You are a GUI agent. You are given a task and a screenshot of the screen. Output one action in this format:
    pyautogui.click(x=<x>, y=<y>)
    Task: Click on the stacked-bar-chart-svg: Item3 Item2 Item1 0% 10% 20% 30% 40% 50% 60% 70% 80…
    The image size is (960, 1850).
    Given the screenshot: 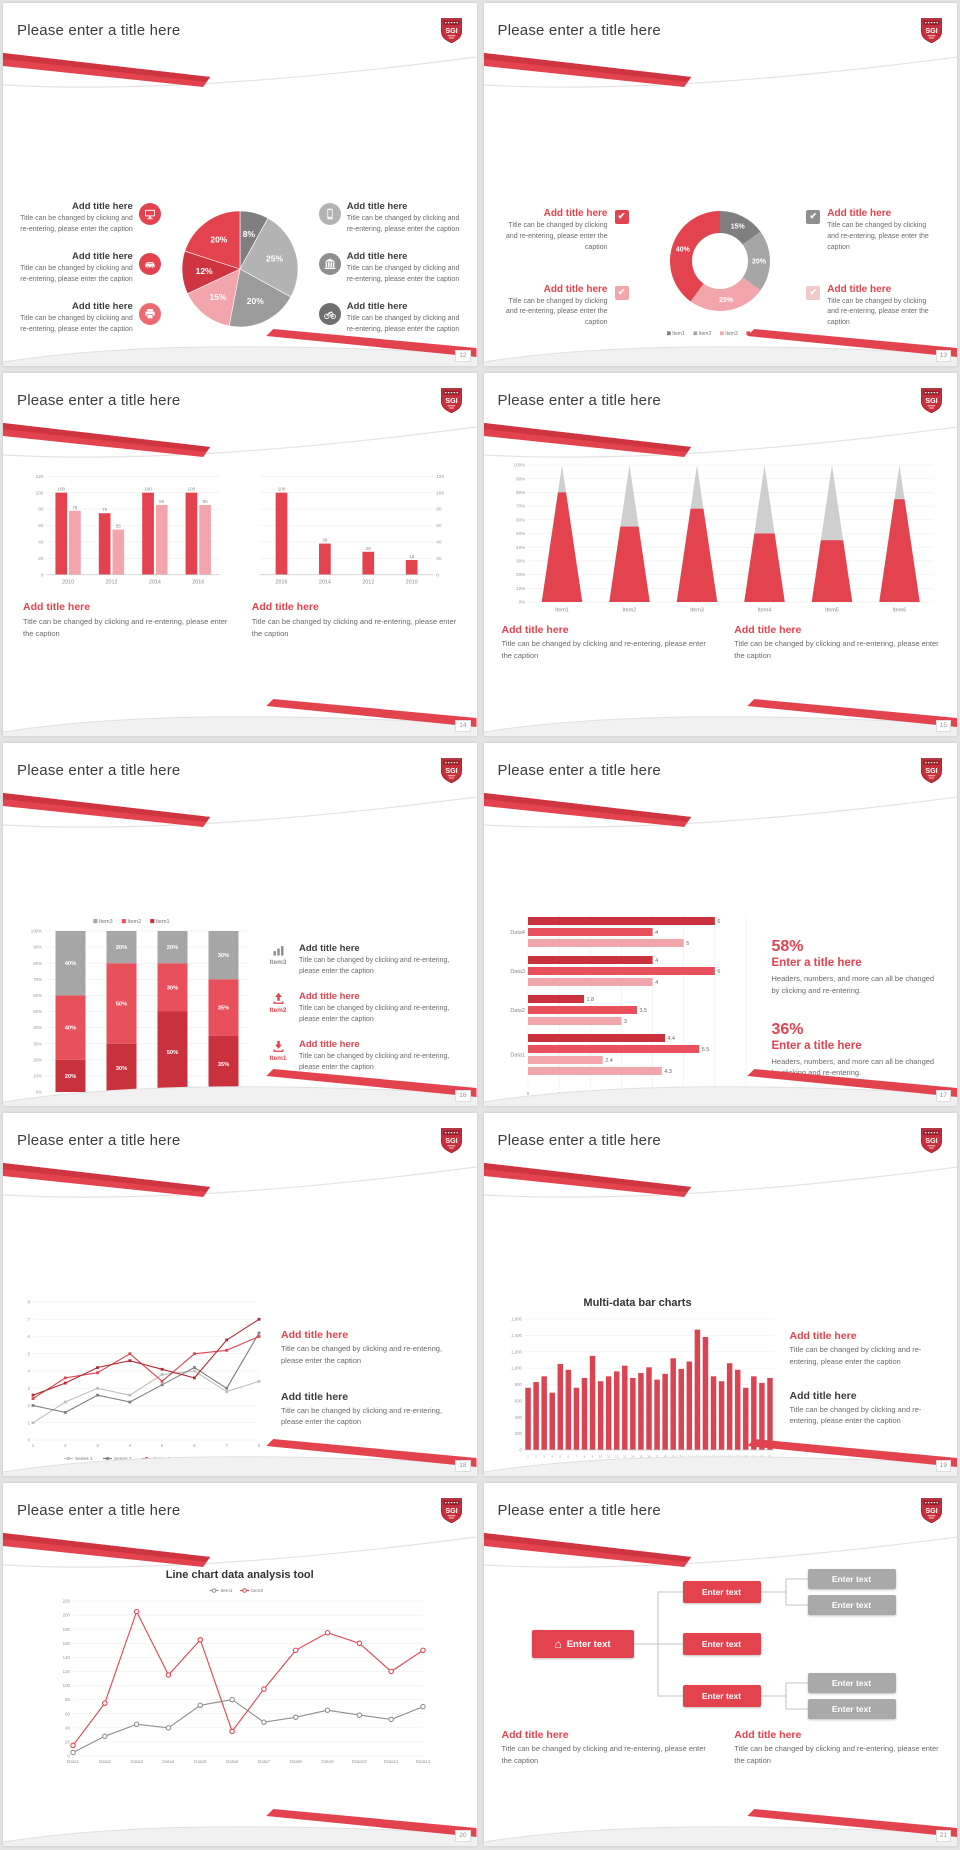 What is the action you would take?
    pyautogui.click(x=140, y=1011)
    